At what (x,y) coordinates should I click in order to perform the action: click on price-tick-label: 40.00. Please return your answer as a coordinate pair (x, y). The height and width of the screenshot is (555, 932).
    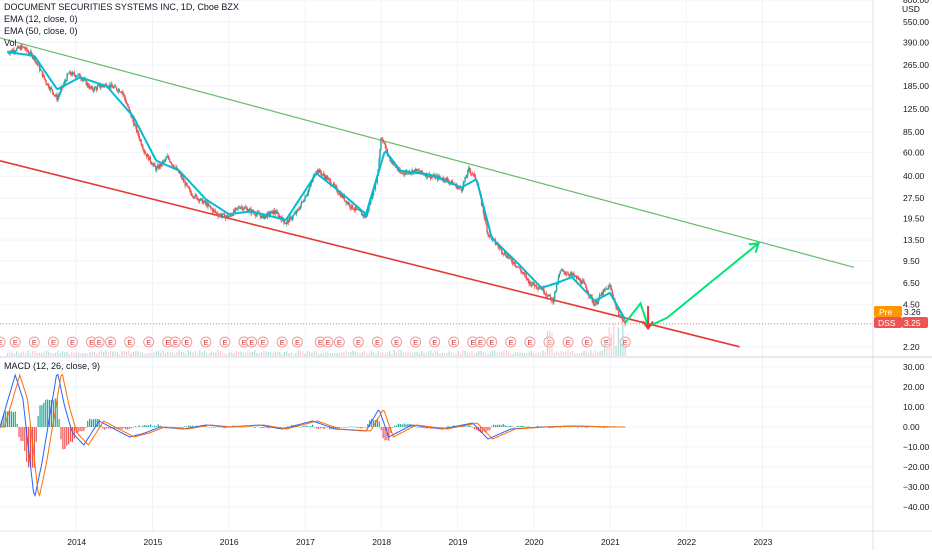
    Looking at the image, I should click on (914, 176).